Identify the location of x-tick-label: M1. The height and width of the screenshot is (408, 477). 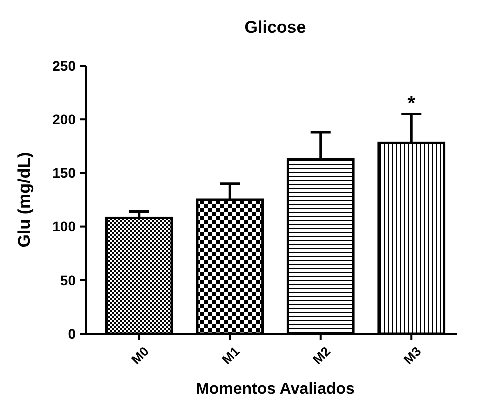
(231, 356).